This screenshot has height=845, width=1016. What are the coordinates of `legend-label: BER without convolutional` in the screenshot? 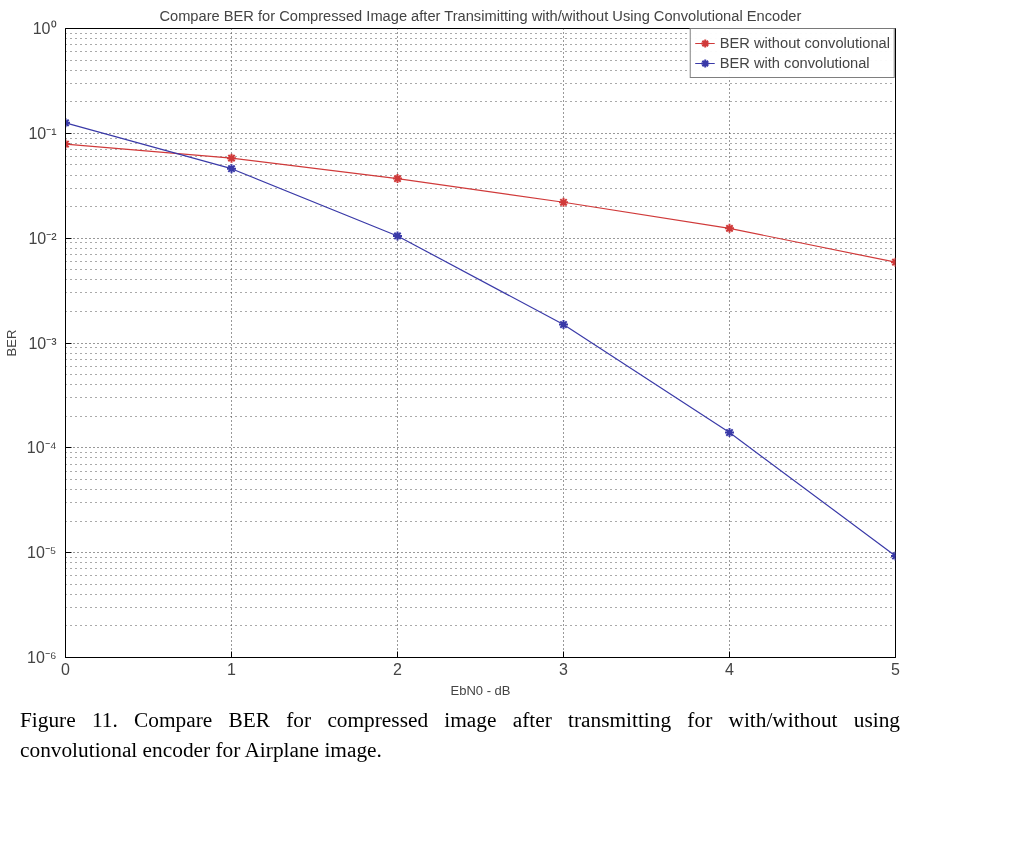 It's located at (804, 43).